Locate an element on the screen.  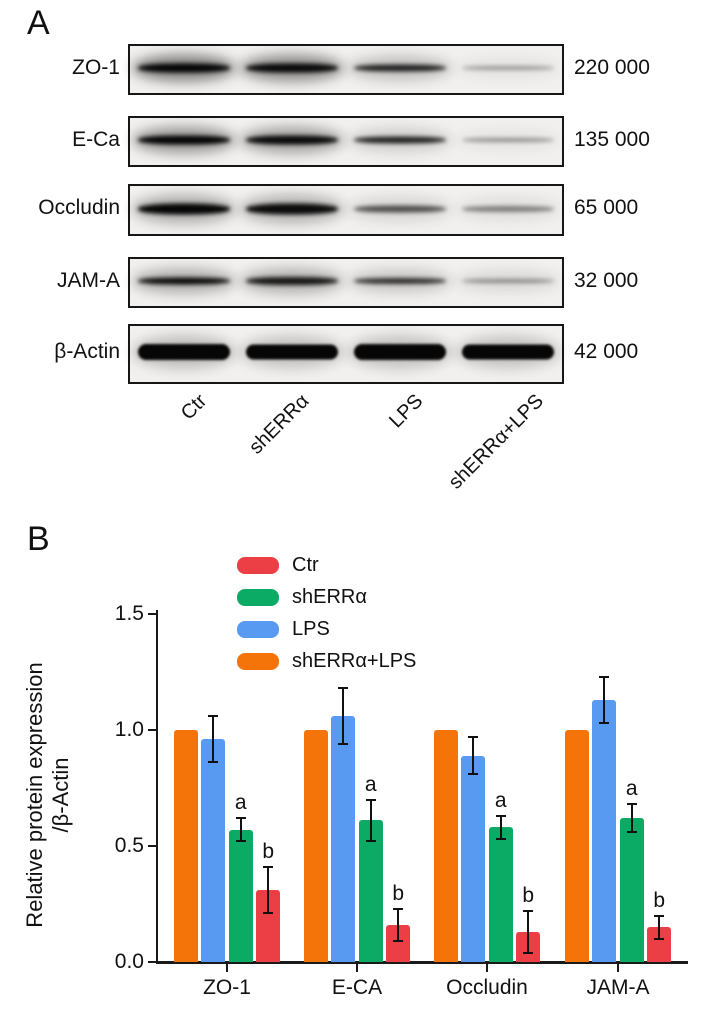
y-axis-title-line1: Relative protein expression is located at coordinates (34, 795).